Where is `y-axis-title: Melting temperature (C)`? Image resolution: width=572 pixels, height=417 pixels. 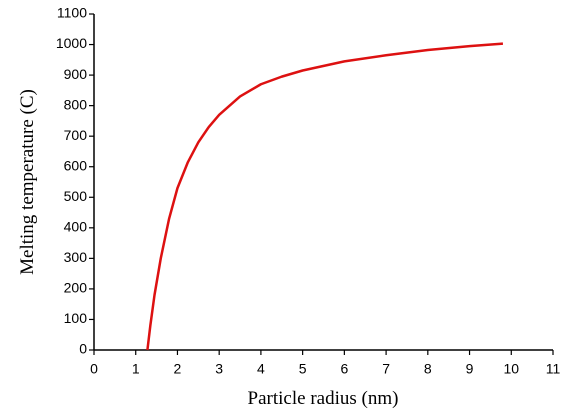
y-axis-title: Melting temperature (C) is located at coordinates (27, 182).